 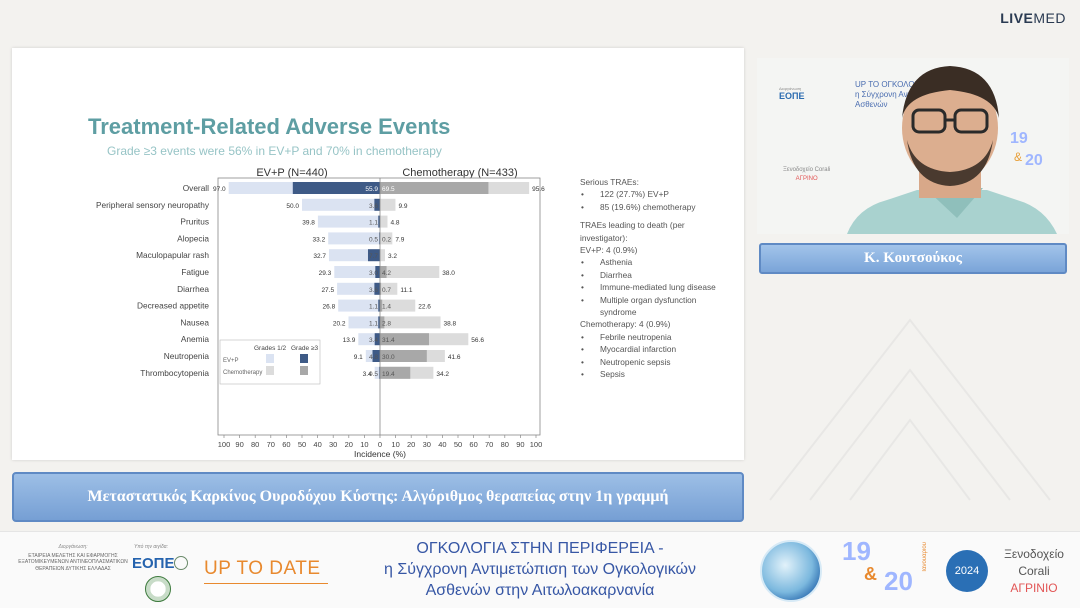 I want to click on list-item: Immune-mediated lung disease, so click(x=655, y=287).